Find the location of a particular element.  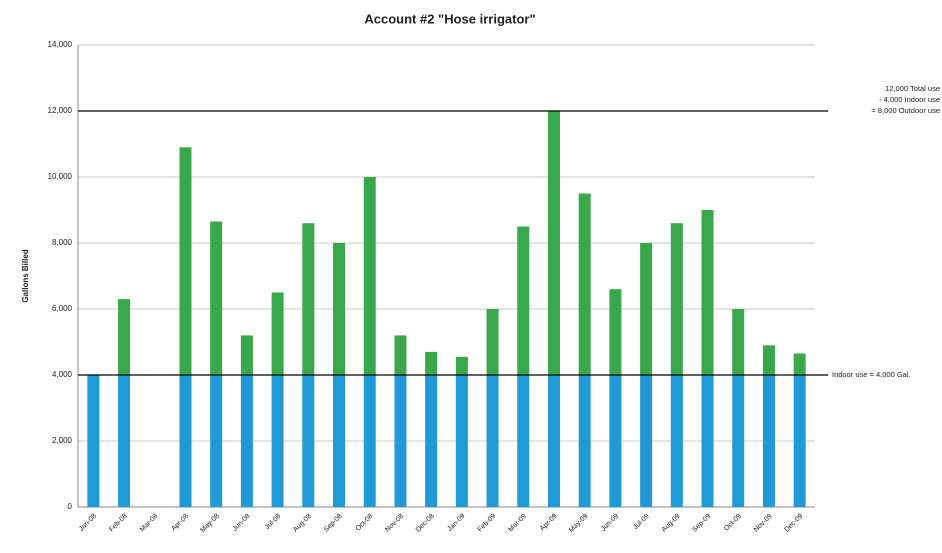

y-tick-label: 6,000 is located at coordinates (62, 308).